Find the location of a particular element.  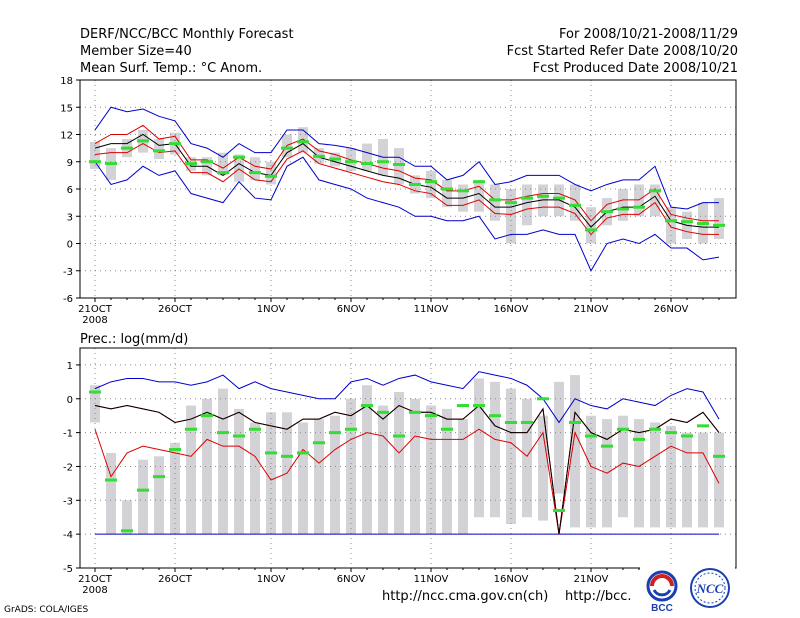

header-member-size: Member Size=40 is located at coordinates (136, 51).